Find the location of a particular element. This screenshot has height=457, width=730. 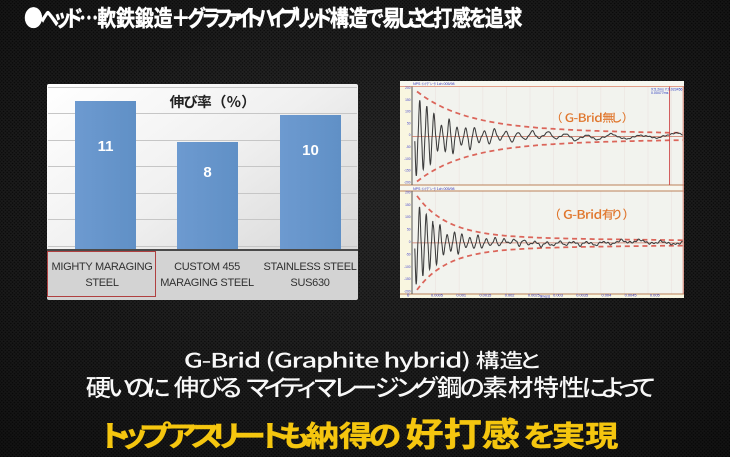

svg-text: 0.005 is located at coordinates (655, 295).